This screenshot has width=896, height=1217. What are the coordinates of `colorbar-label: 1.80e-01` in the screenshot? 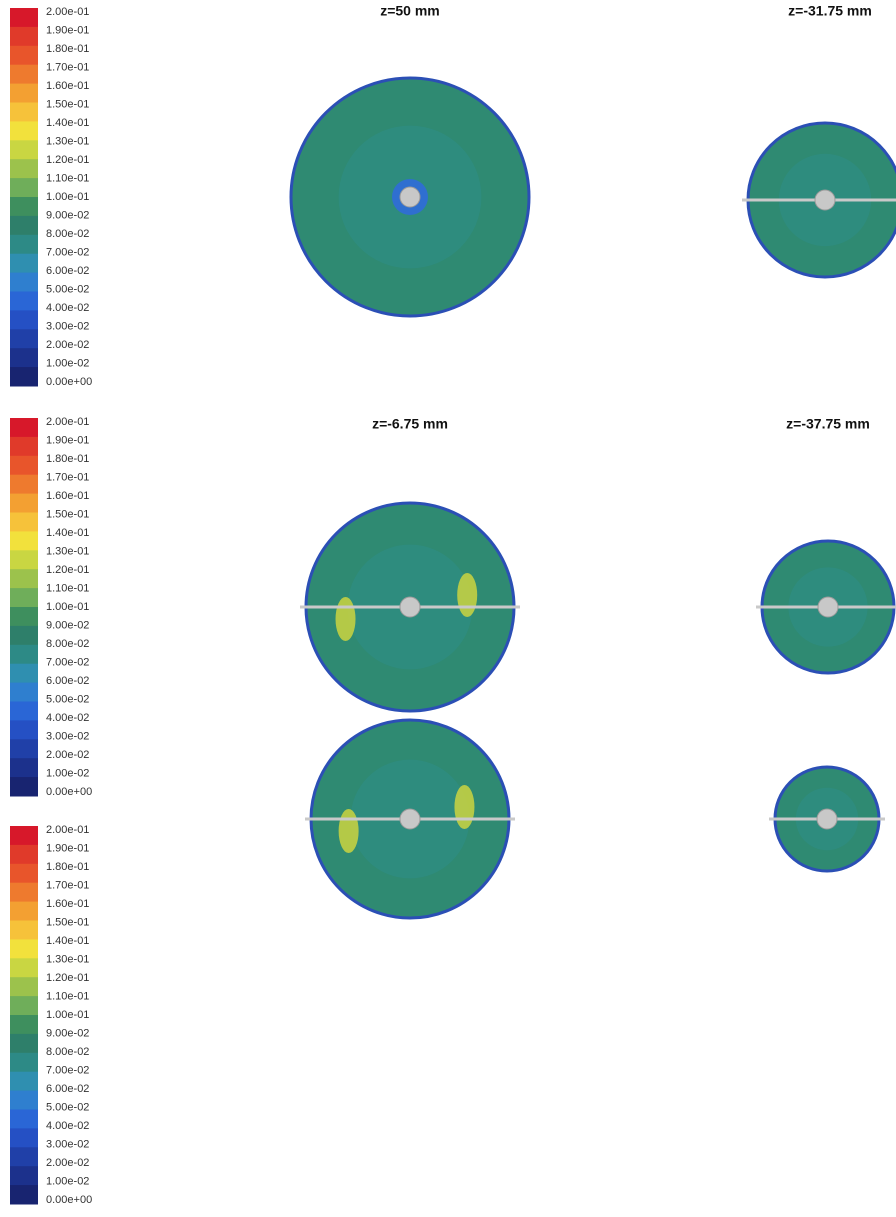 It's located at (67, 49).